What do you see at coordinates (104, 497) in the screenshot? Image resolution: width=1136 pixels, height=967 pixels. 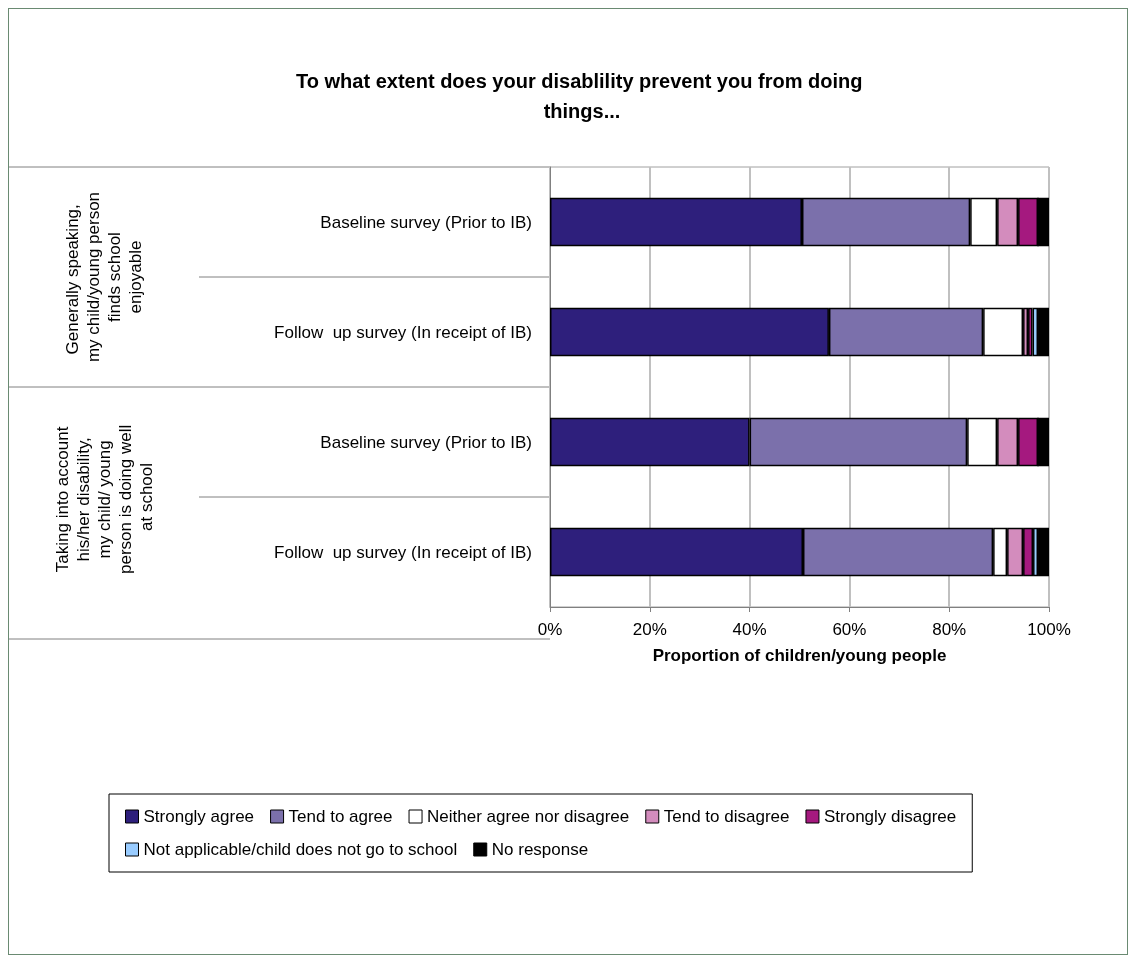 I see `text: Taking into account his/her disability, my child/ young person is doing well at school` at bounding box center [104, 497].